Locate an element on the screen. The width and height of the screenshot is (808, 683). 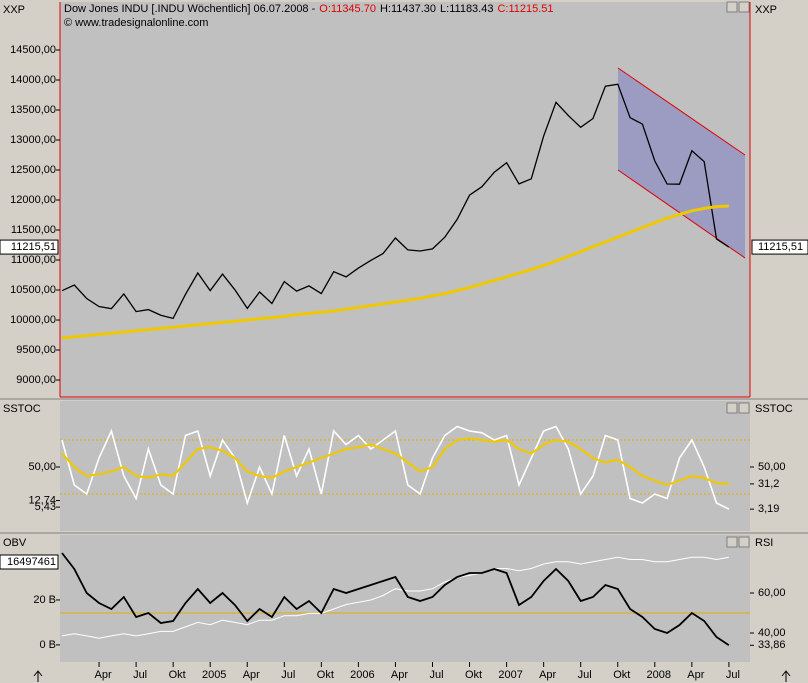
y-tick-label: 31,2 is located at coordinates (768, 484).